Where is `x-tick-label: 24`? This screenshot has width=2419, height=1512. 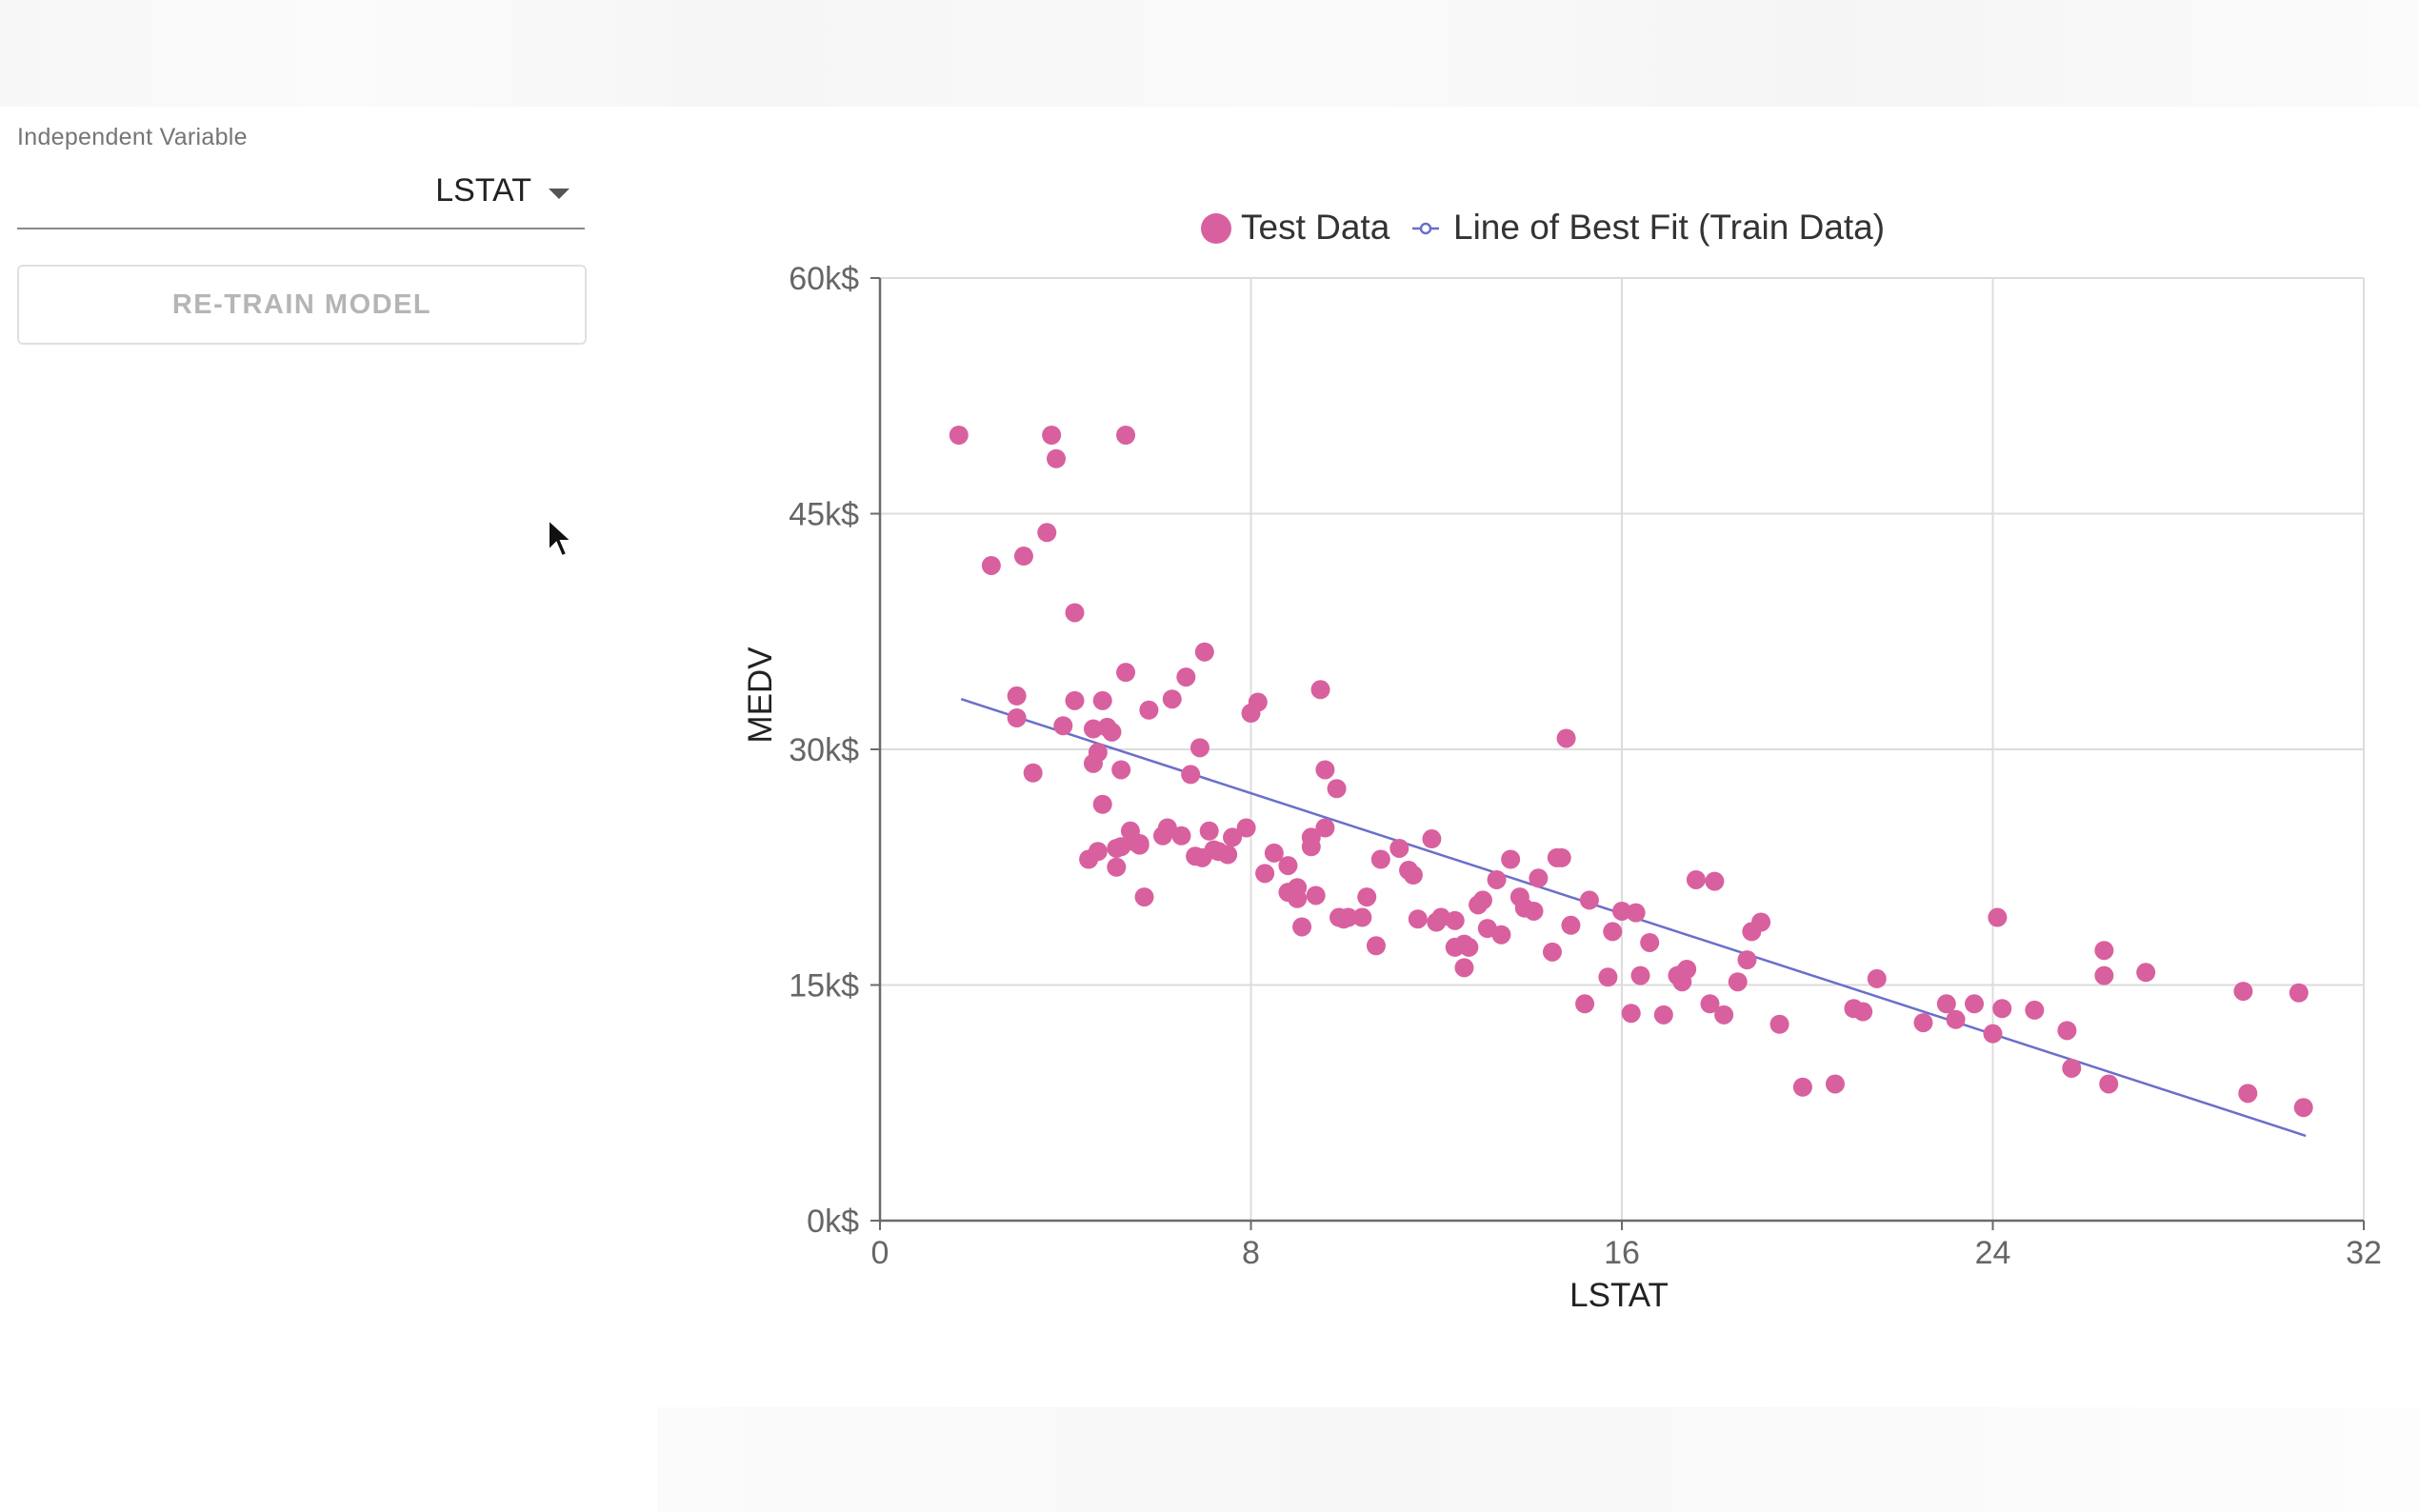 x-tick-label: 24 is located at coordinates (1993, 1253).